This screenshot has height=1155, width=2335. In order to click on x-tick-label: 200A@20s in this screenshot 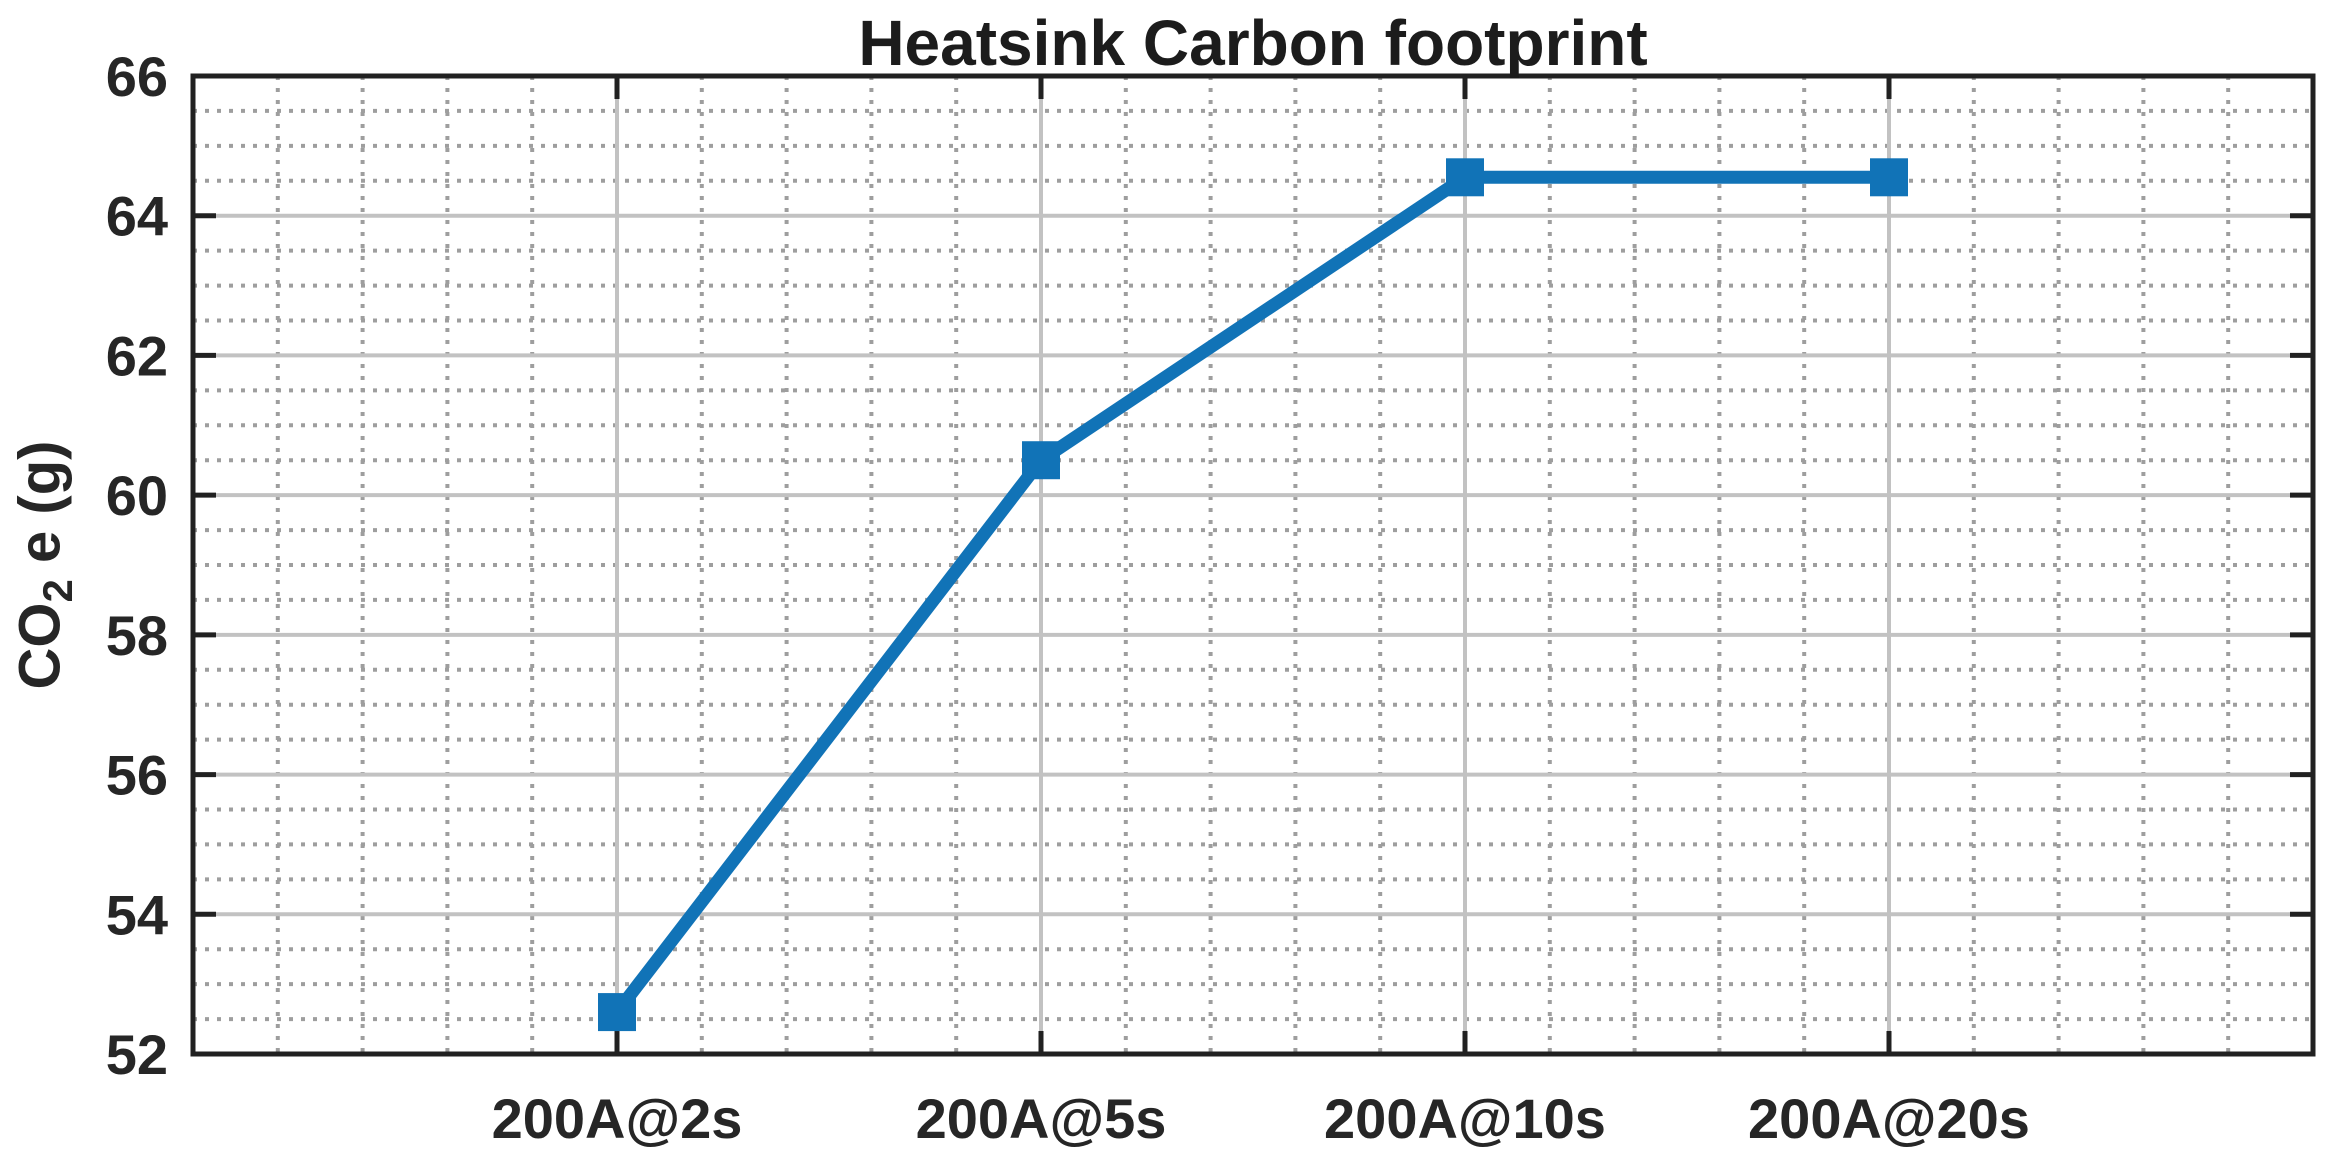, I will do `click(1889, 1118)`.